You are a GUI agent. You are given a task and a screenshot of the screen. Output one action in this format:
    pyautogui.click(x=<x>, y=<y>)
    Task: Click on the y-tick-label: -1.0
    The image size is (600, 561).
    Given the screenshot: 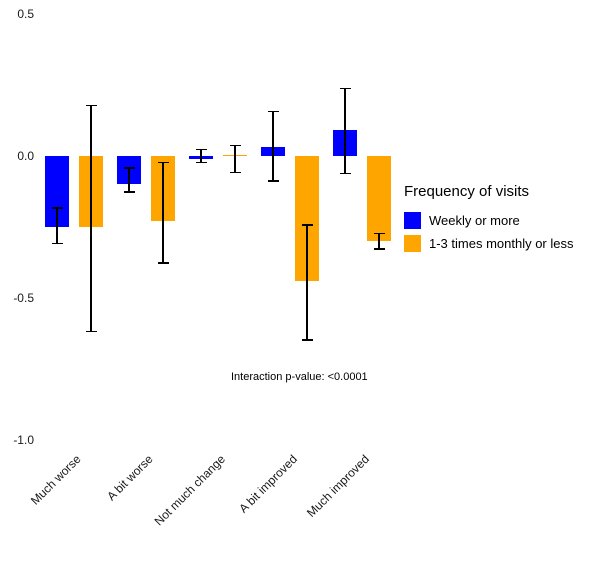 What is the action you would take?
    pyautogui.click(x=23, y=440)
    